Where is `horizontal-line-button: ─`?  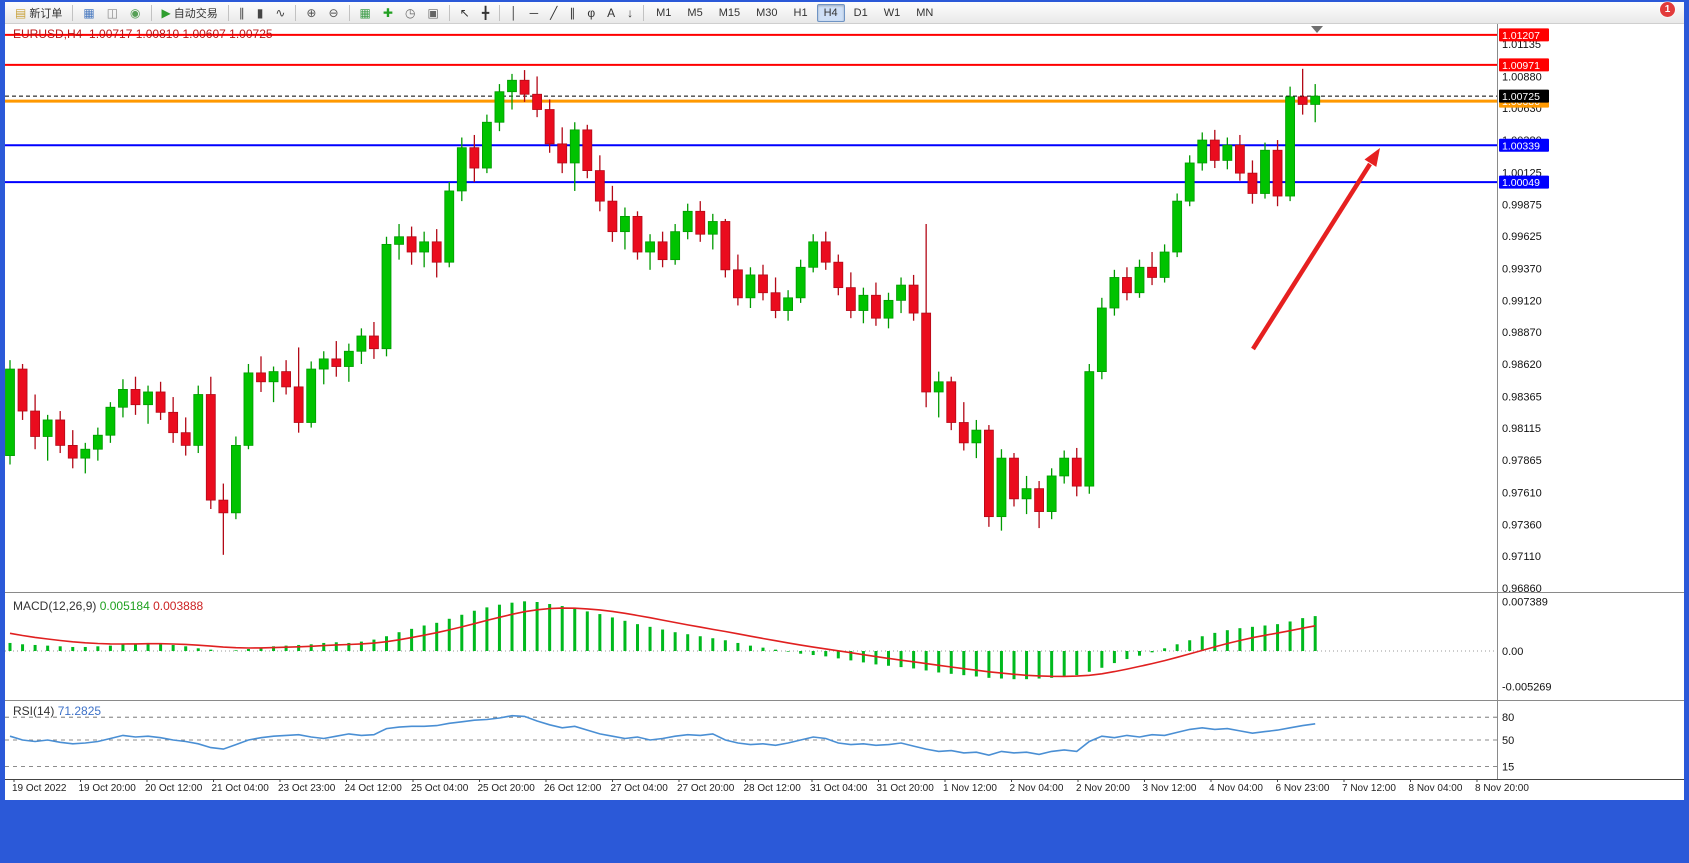
horizontal-line-button: ─ is located at coordinates (534, 13).